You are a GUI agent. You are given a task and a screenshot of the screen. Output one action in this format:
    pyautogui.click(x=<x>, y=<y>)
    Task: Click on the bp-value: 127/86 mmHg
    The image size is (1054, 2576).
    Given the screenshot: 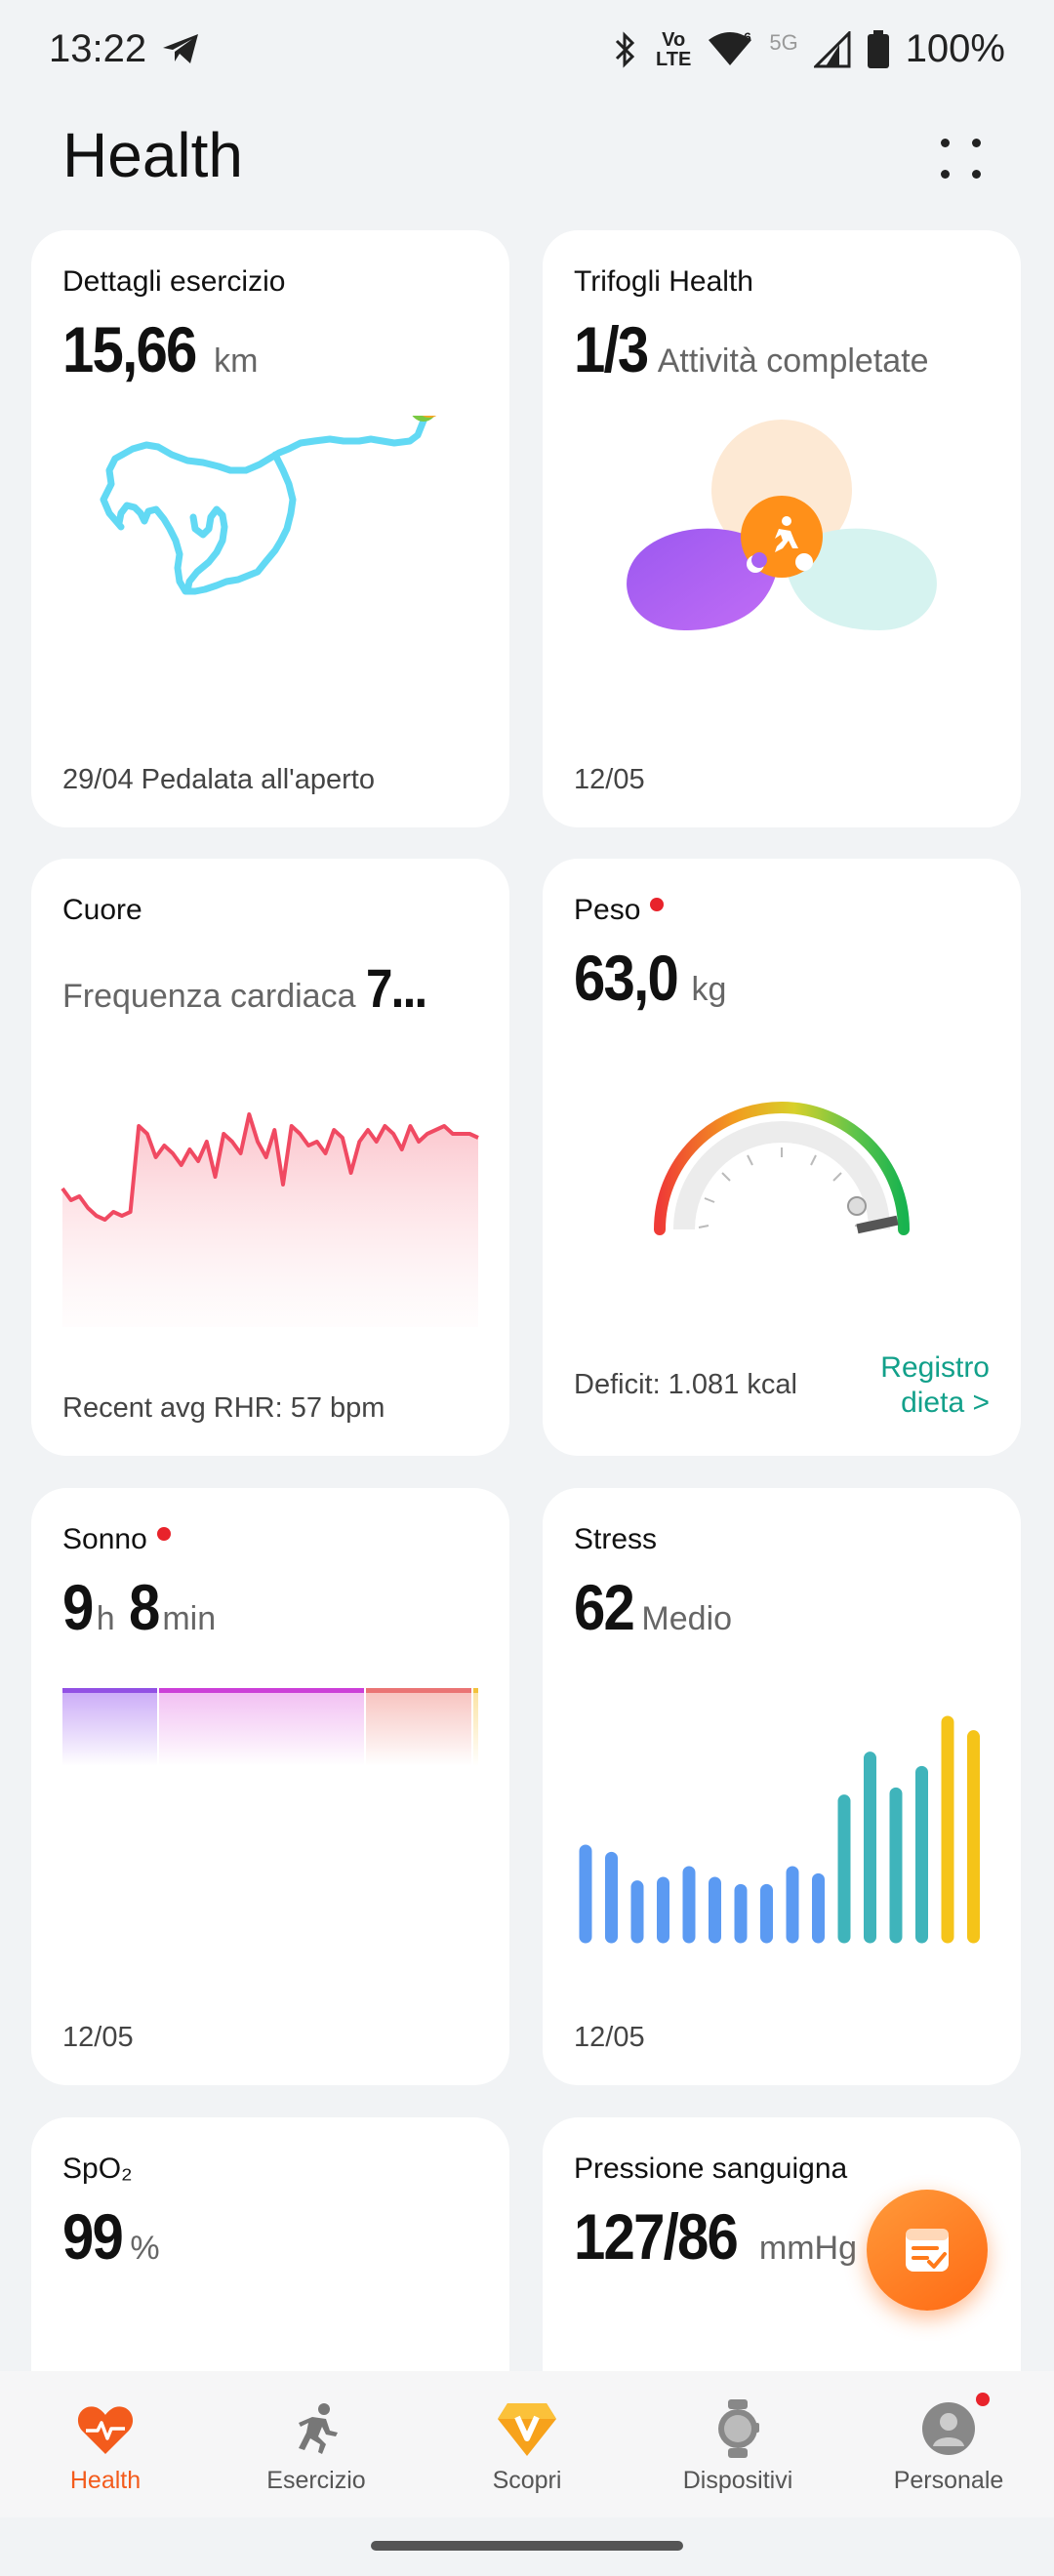 What is the action you would take?
    pyautogui.click(x=715, y=2236)
    